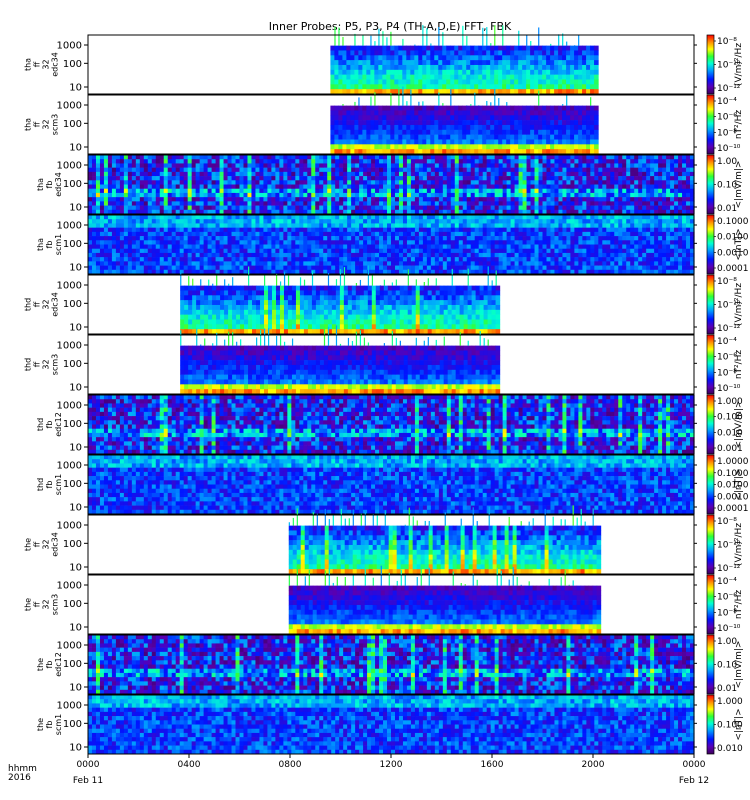  Describe the element at coordinates (730, 726) in the screenshot. I see `colorbar-tick-label: 0.100` at that location.